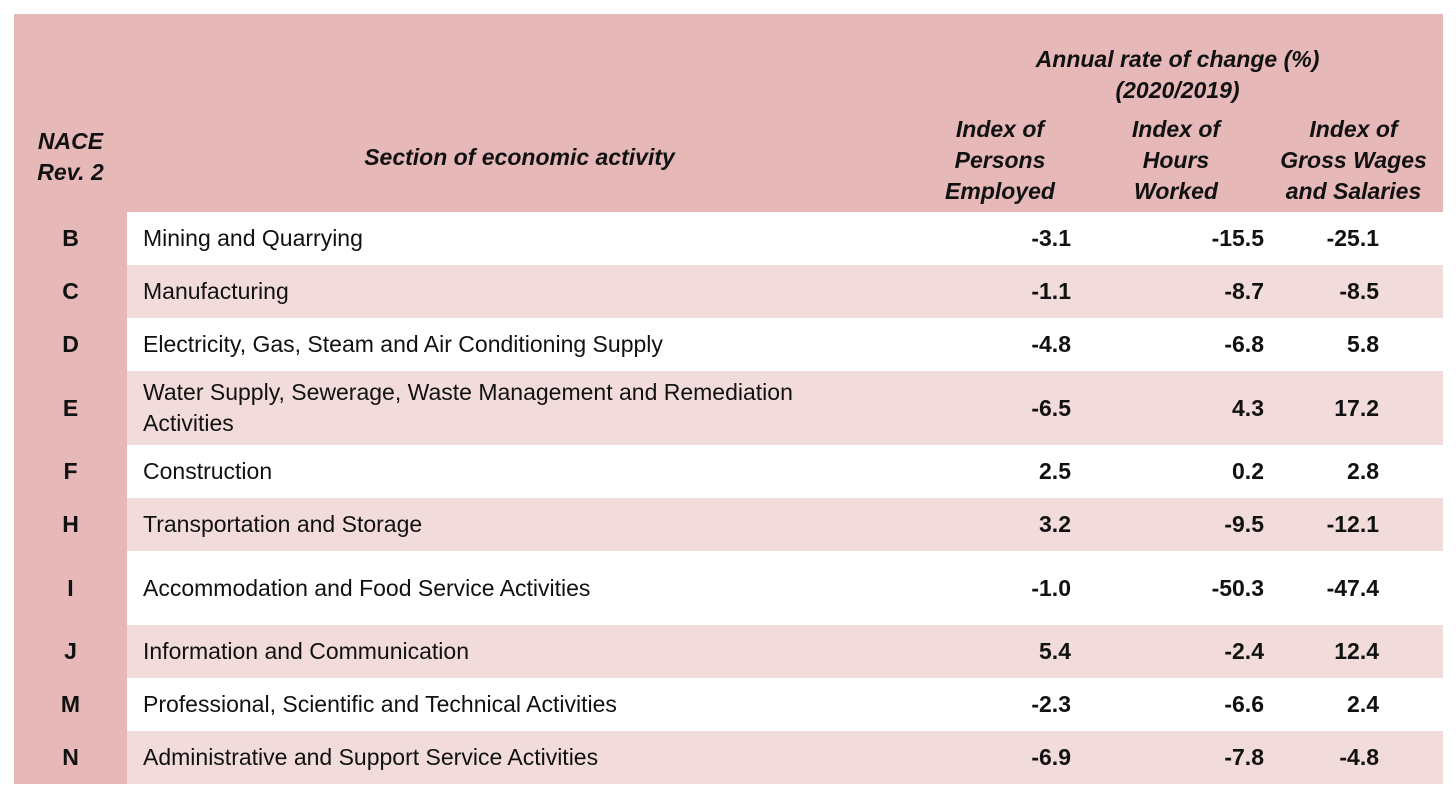 The image size is (1456, 805). What do you see at coordinates (70, 172) in the screenshot?
I see `nace-code-header-line2: Rev. 2` at bounding box center [70, 172].